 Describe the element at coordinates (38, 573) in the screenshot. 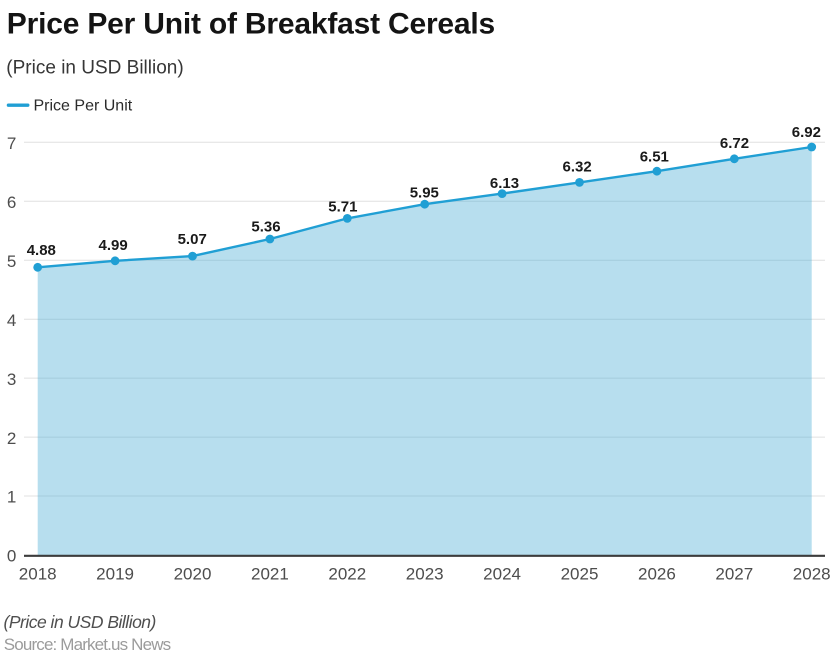

I see `svg-text: 2018` at that location.